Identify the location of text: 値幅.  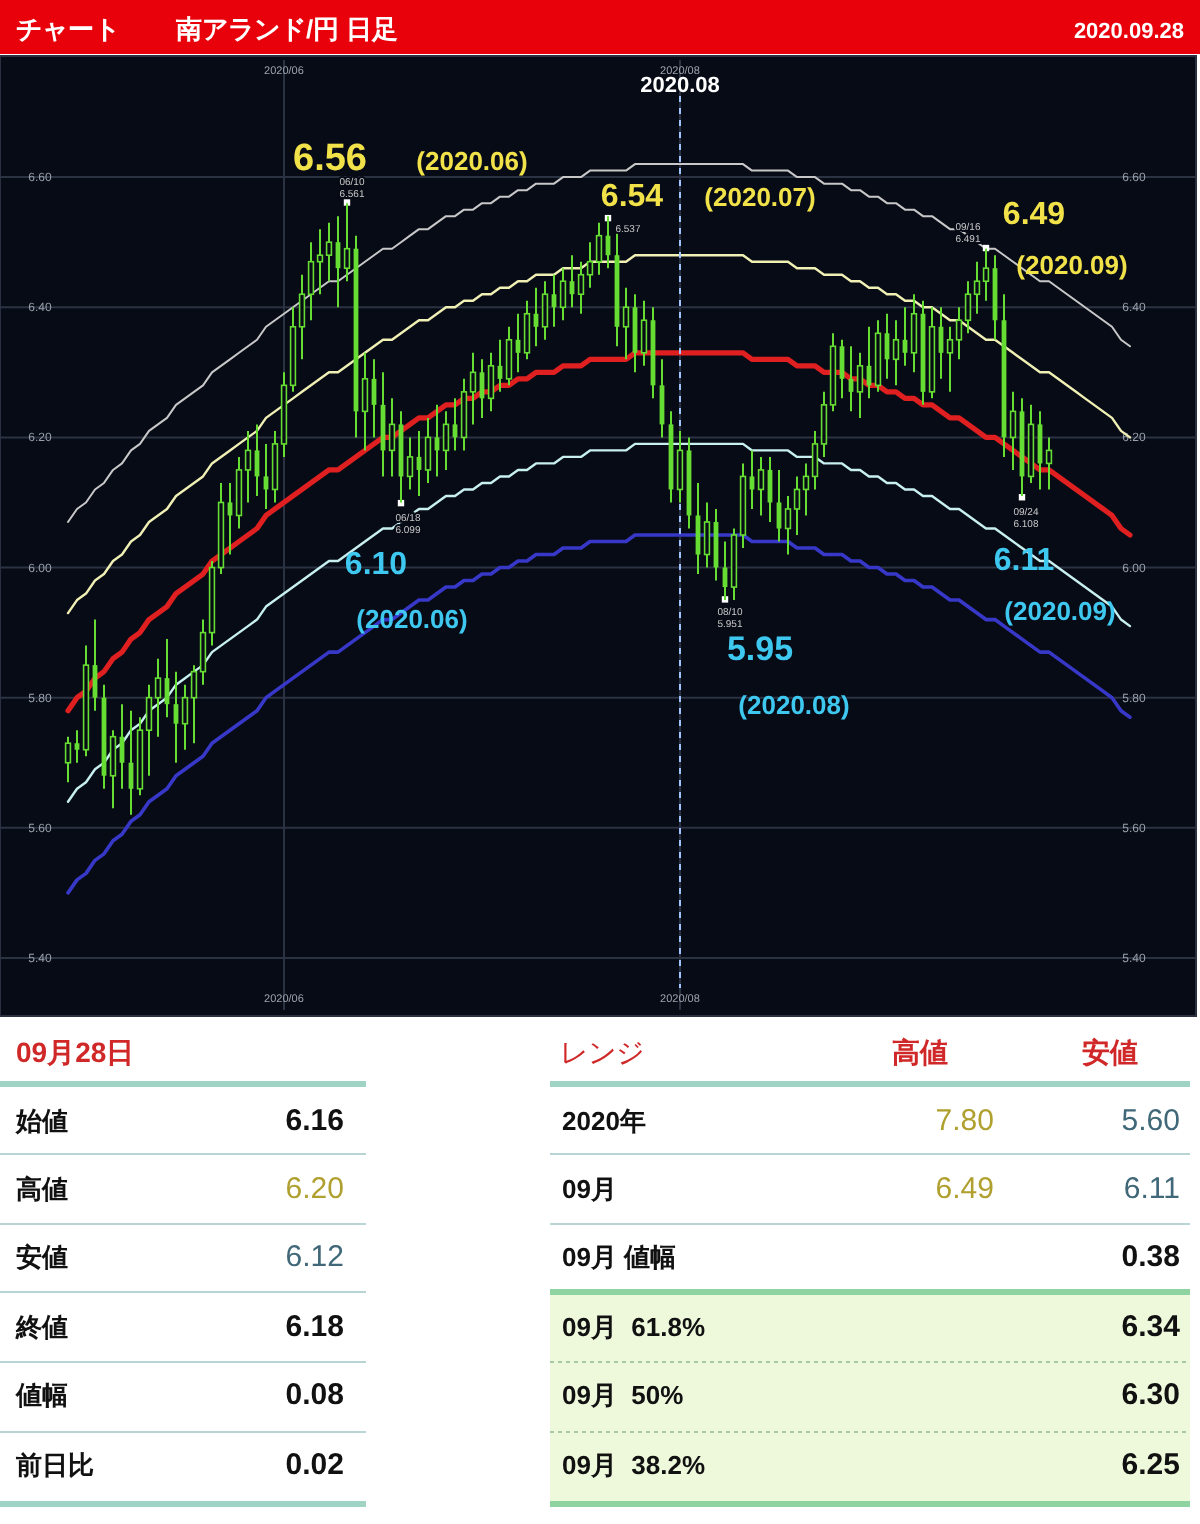
(41, 1395).